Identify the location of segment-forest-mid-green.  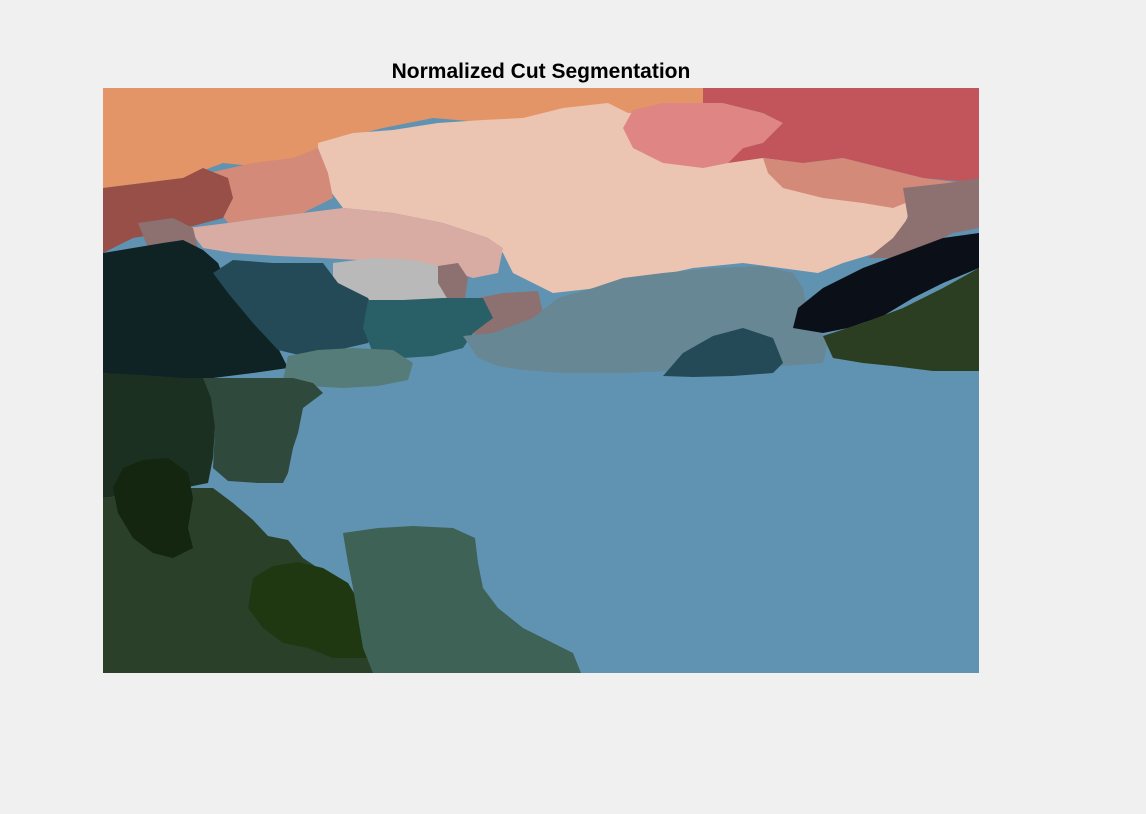
(263, 430).